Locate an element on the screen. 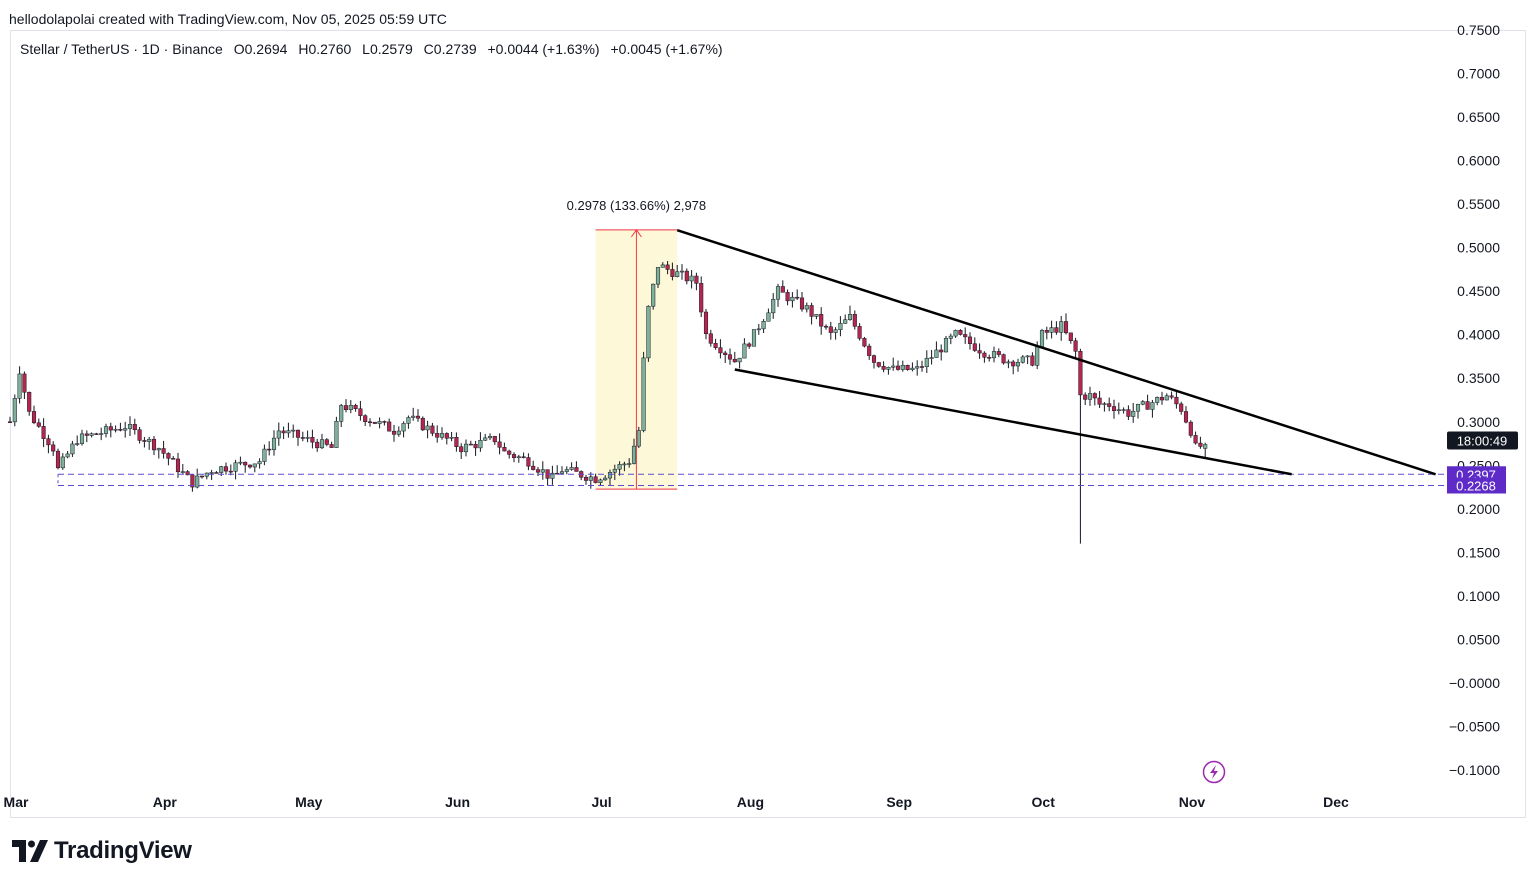 The height and width of the screenshot is (884, 1536). lightning-icon is located at coordinates (1214, 772).